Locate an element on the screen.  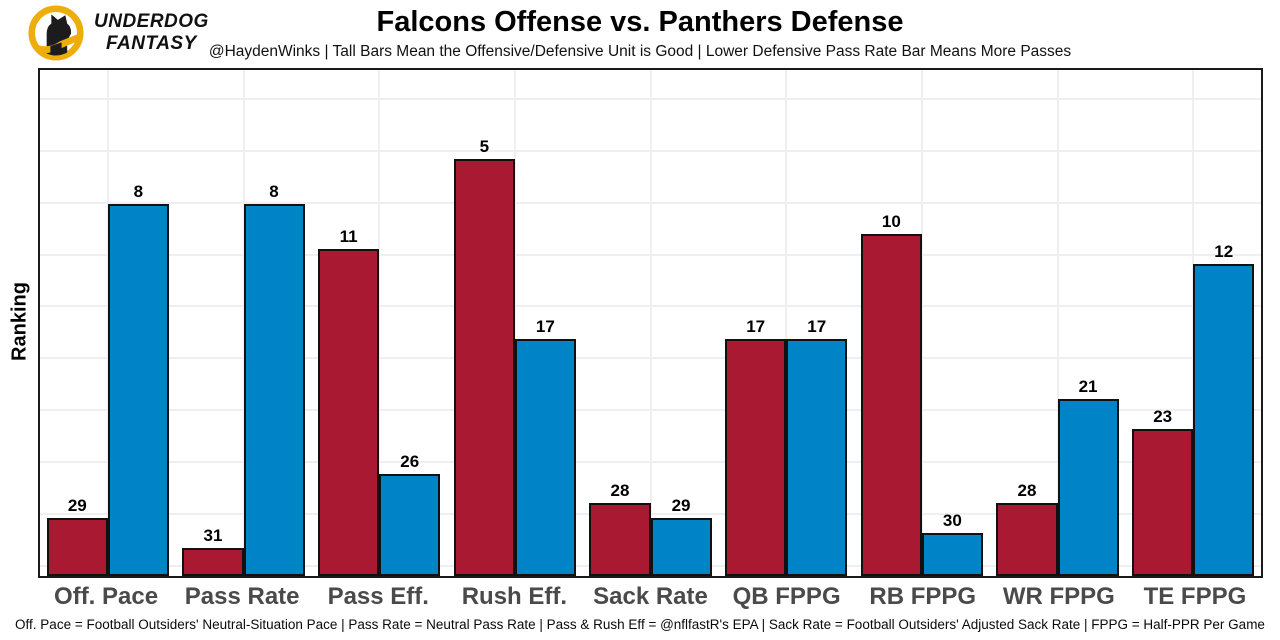
bar-with-label: 23 is located at coordinates (1163, 323).